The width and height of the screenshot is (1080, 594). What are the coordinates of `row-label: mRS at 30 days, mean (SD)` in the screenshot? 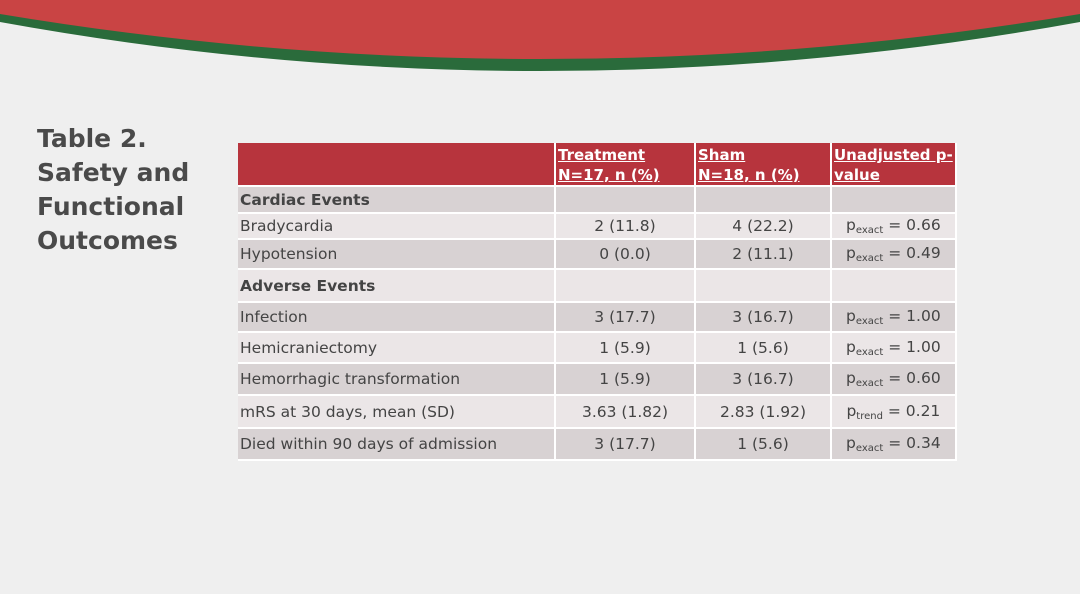 It's located at (397, 412).